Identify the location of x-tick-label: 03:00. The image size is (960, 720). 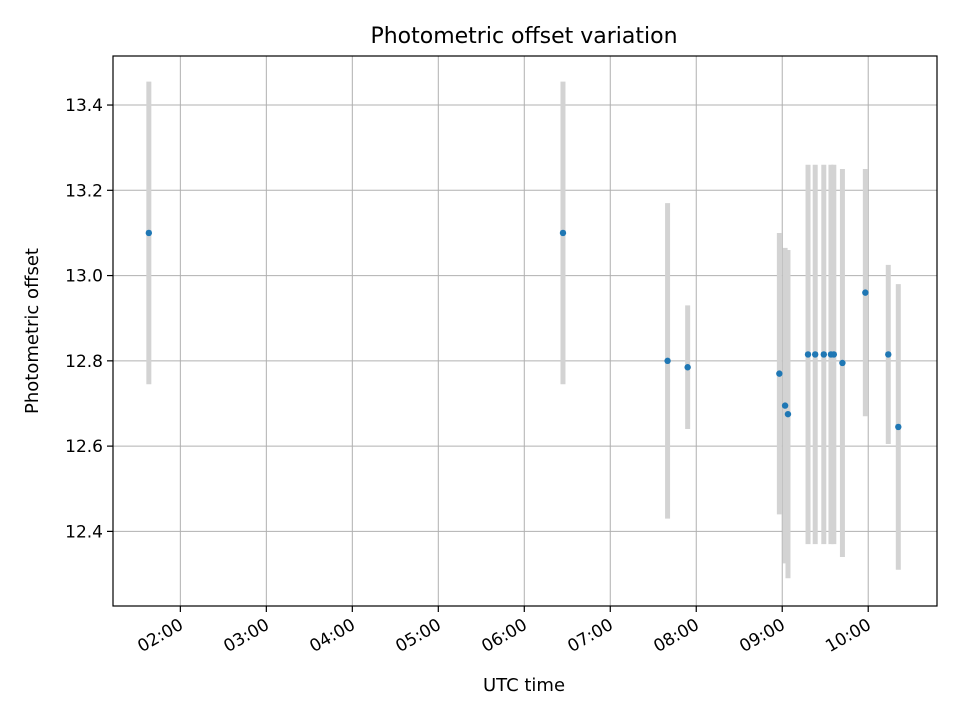
(246, 636).